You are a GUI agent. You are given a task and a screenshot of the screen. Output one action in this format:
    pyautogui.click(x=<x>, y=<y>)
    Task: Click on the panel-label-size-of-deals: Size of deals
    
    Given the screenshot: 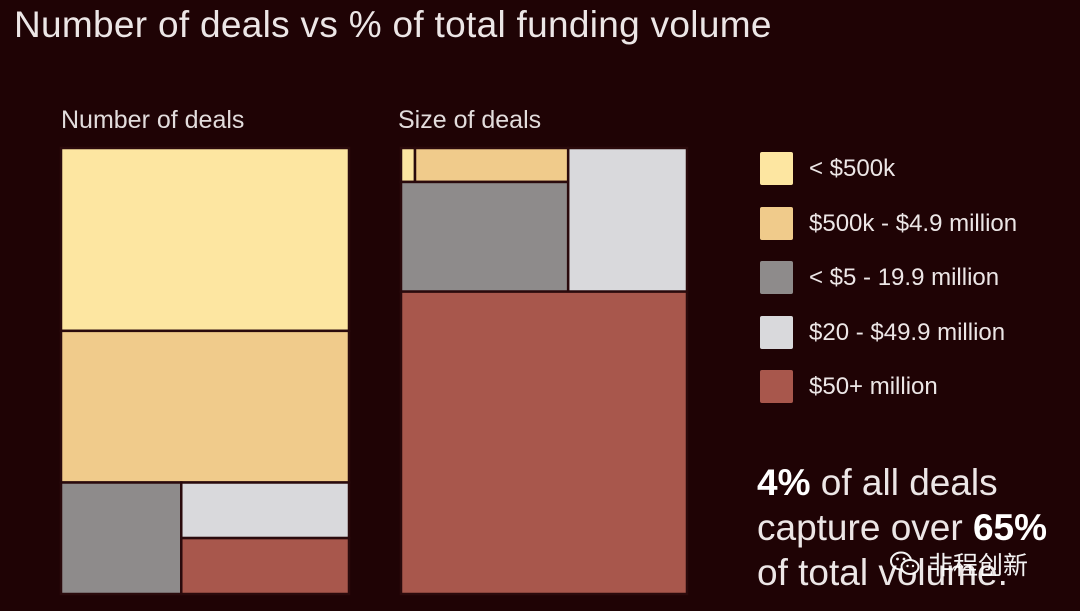 What is the action you would take?
    pyautogui.click(x=470, y=120)
    